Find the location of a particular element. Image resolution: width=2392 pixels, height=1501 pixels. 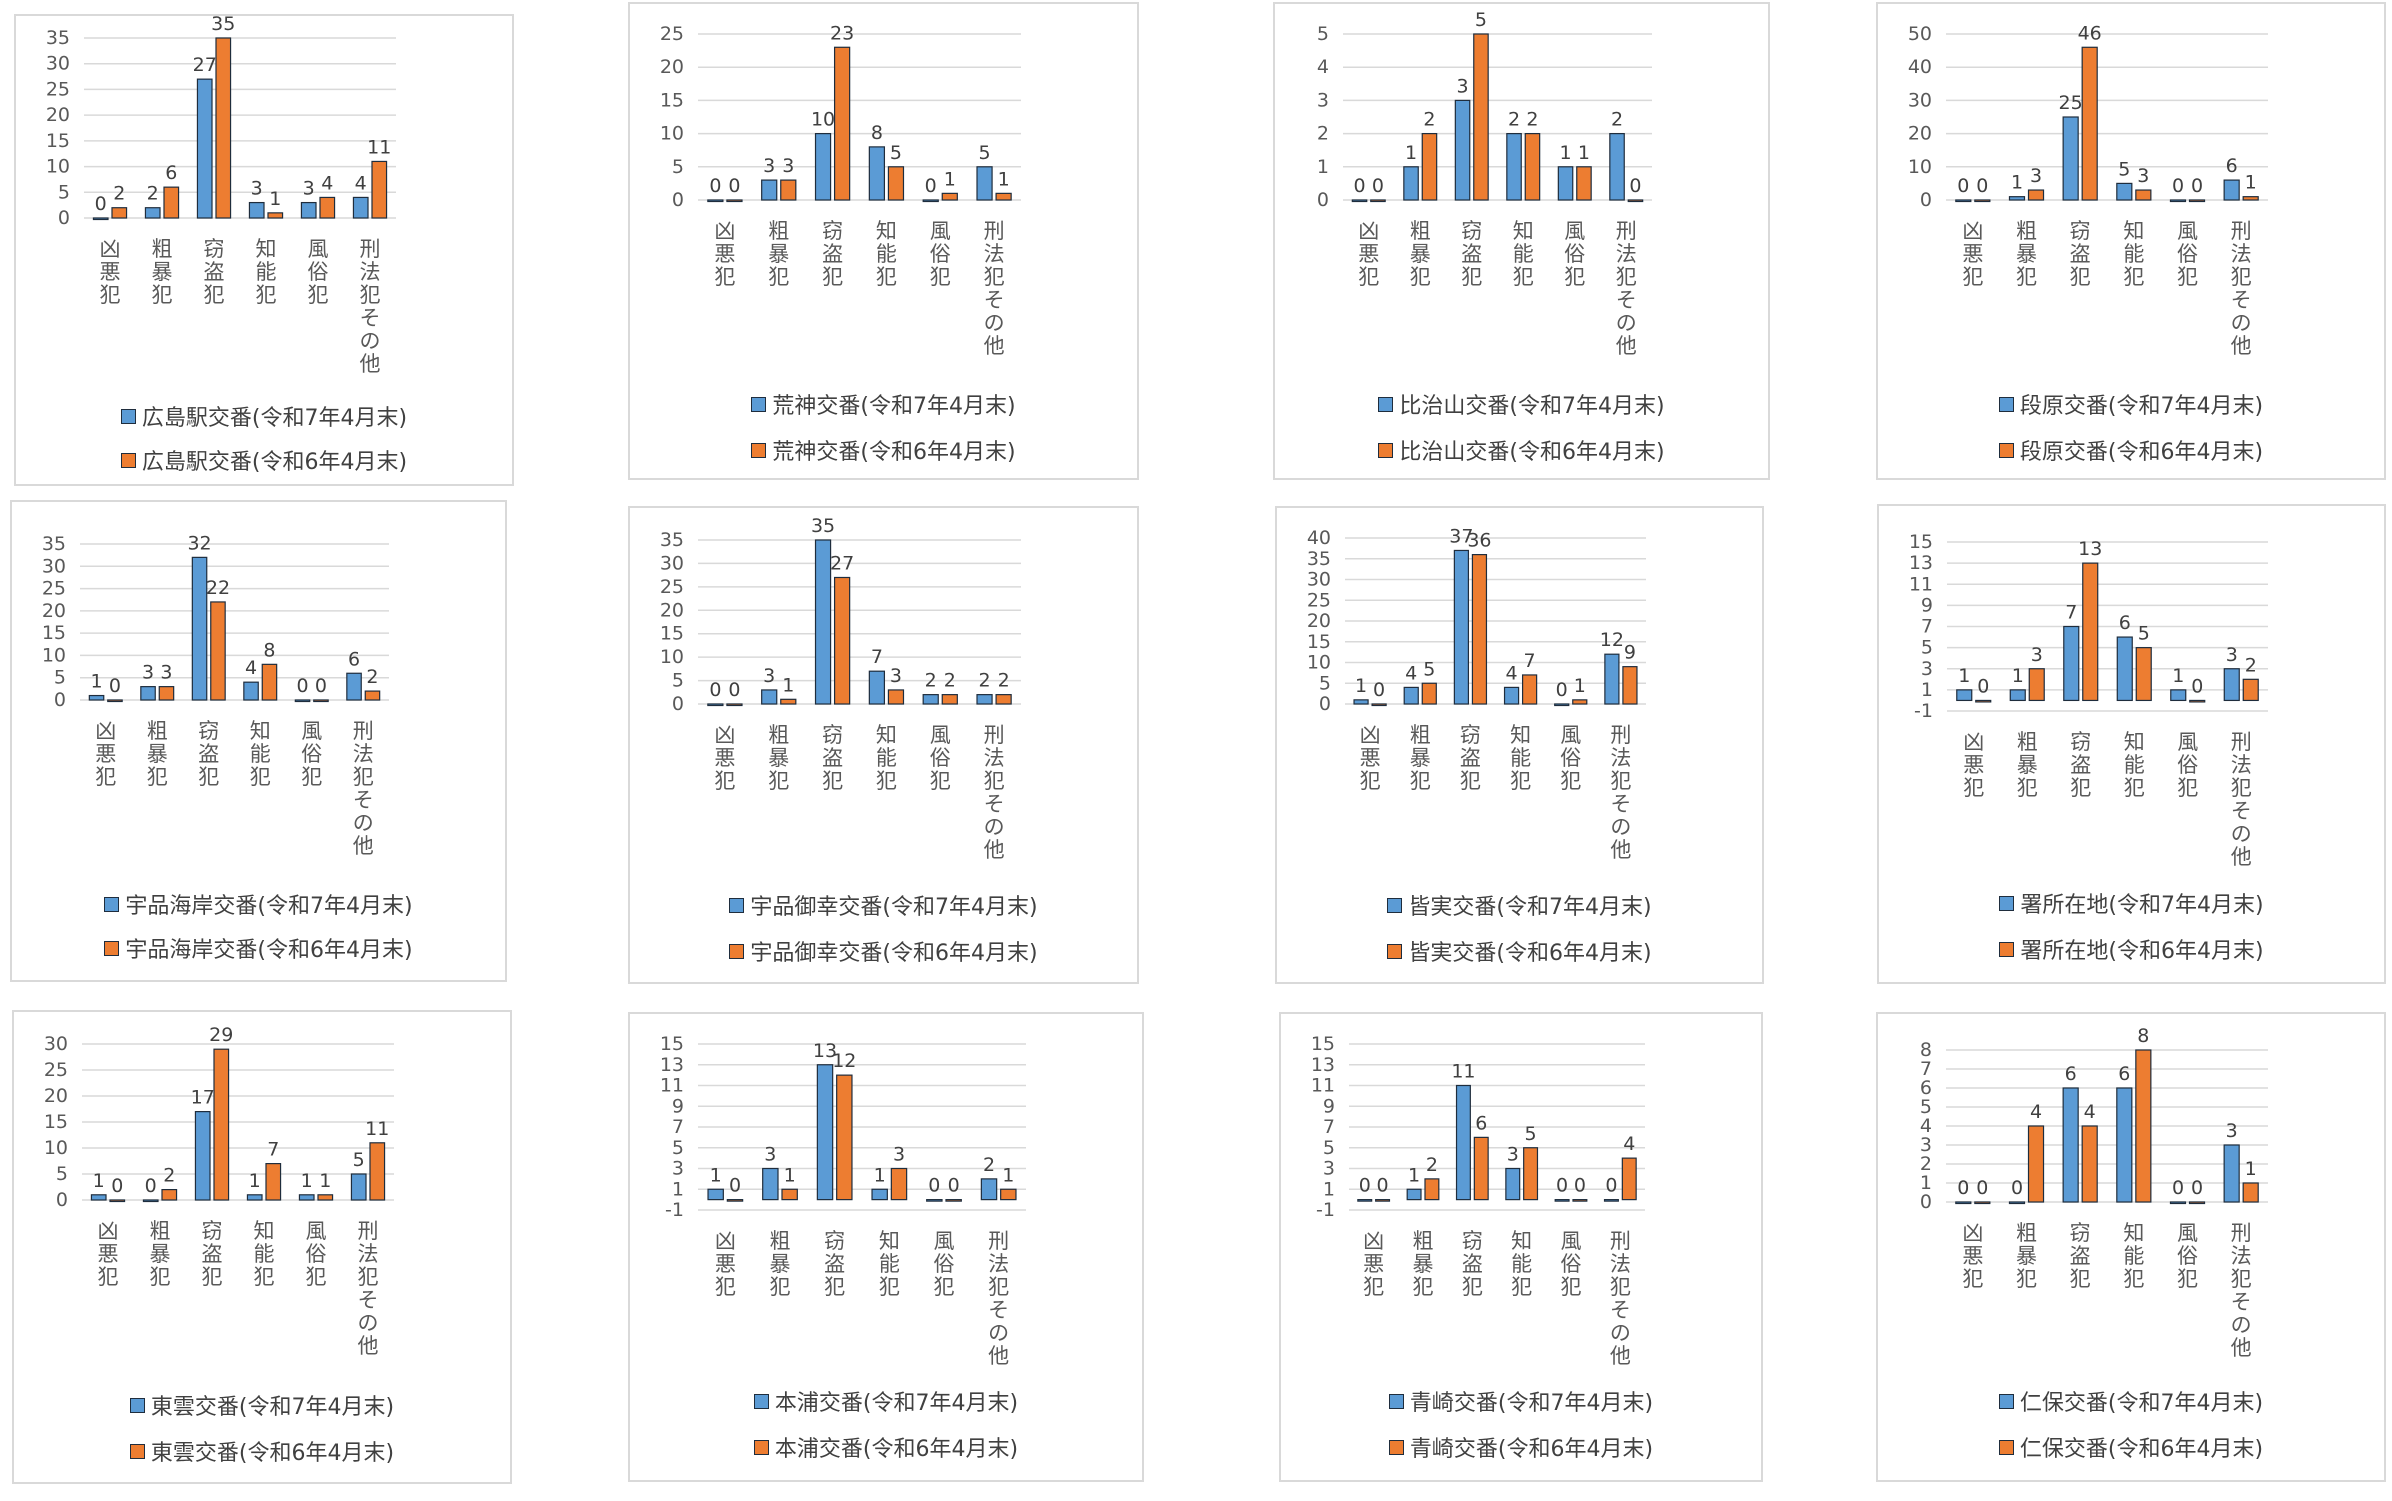

legend-label: 本浦交番(令和7年4月末) is located at coordinates (896, 1403).